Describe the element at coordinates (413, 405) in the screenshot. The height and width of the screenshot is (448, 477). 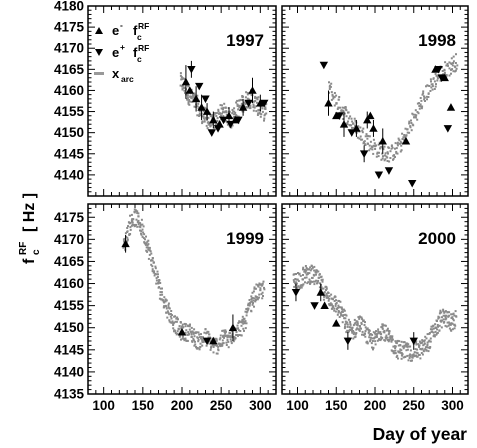
I see `x-tick-label: 250` at that location.